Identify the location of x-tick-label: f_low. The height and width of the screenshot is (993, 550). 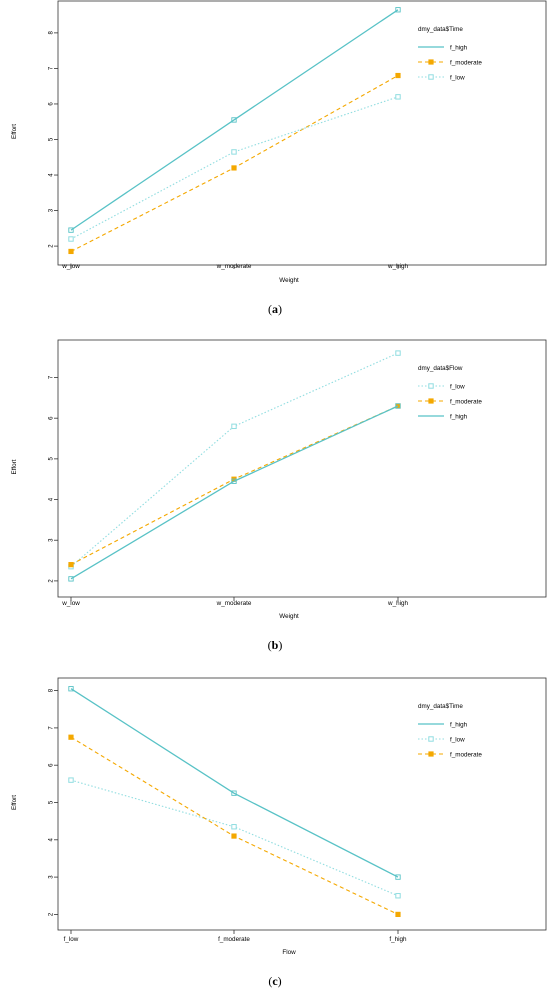
(71, 939).